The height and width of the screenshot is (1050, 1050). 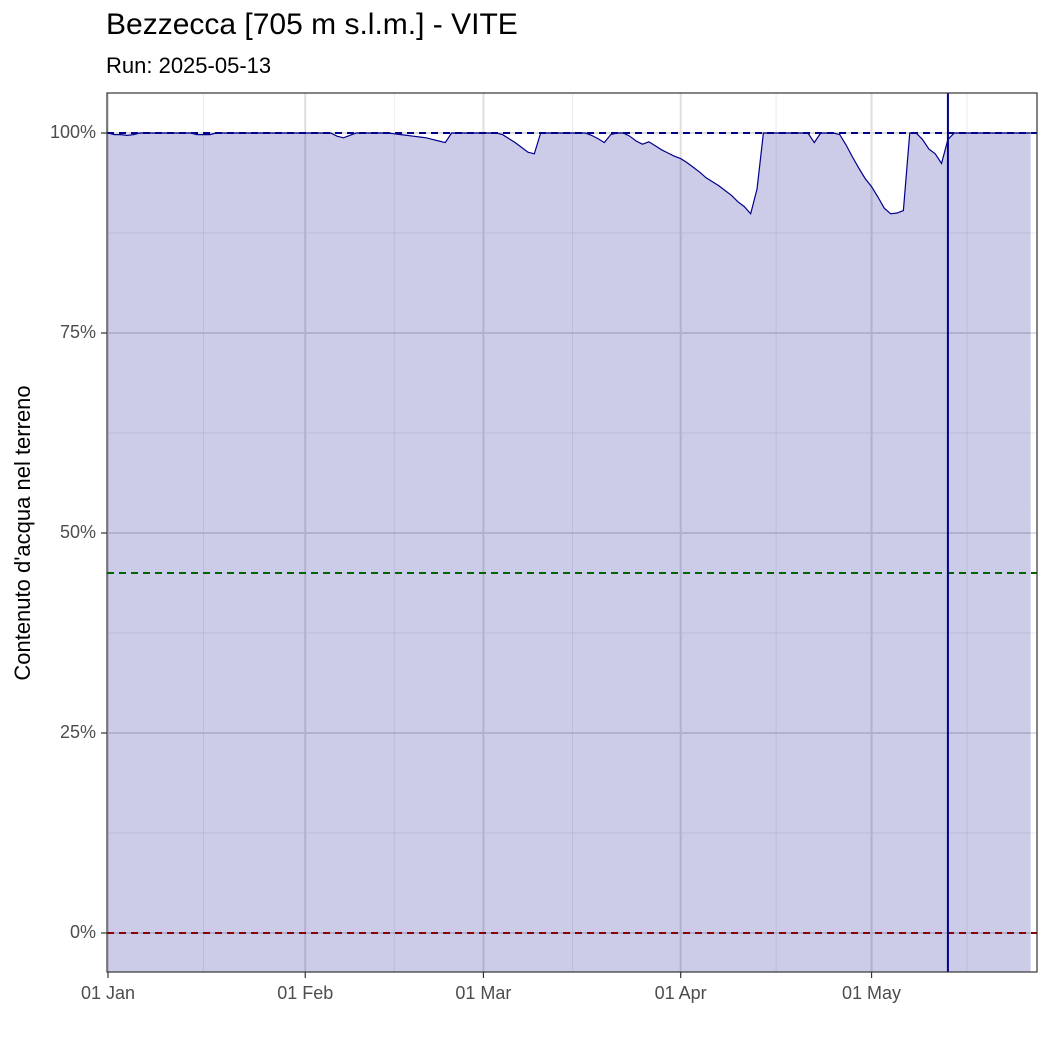 What do you see at coordinates (108, 993) in the screenshot?
I see `x-tick-label: 01 Jan` at bounding box center [108, 993].